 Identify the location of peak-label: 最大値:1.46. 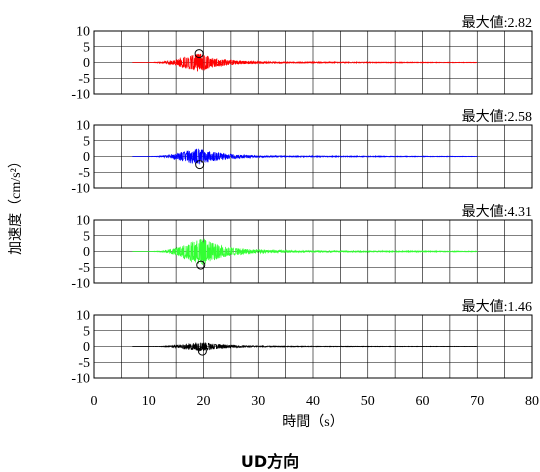
(497, 307).